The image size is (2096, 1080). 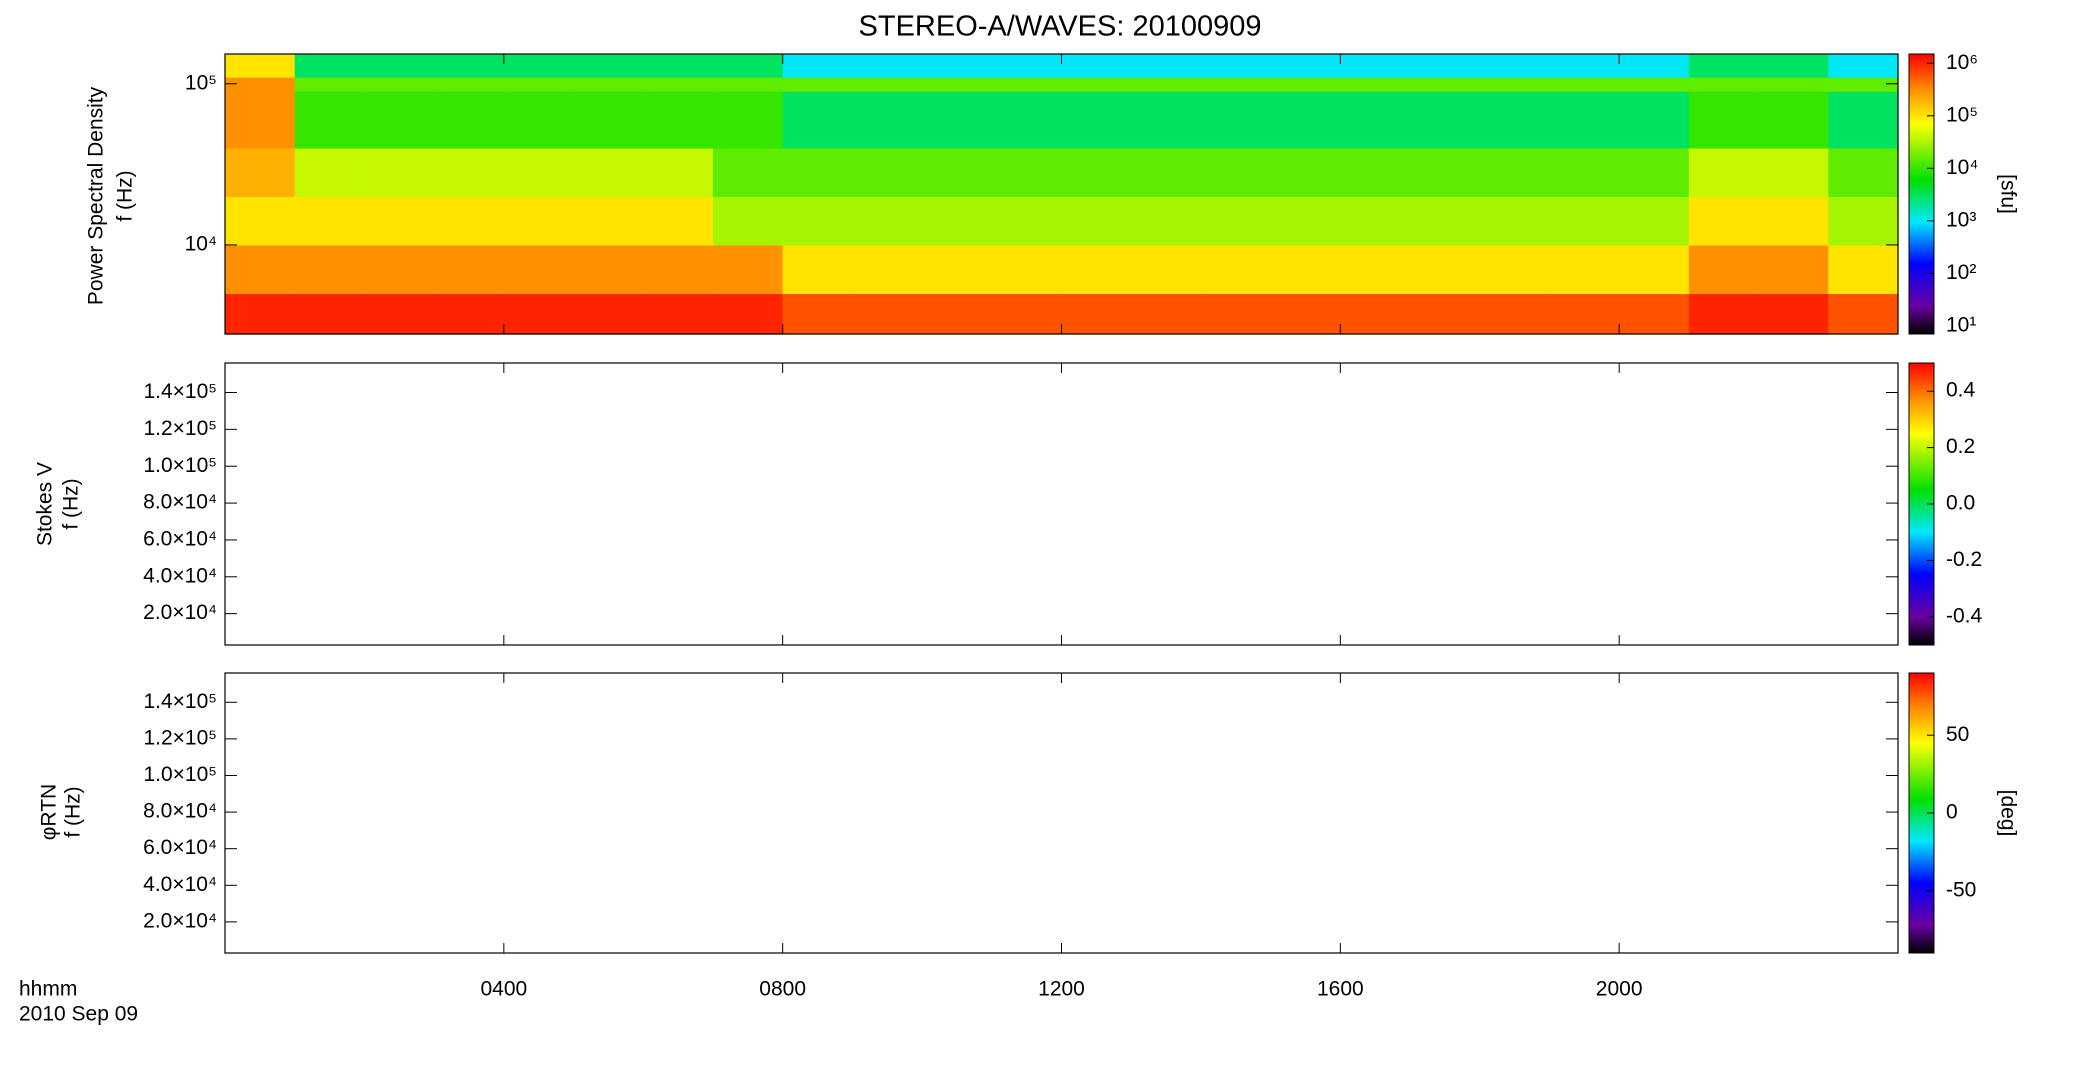 What do you see at coordinates (1961, 272) in the screenshot?
I see `colorbar-tick-label: 10²` at bounding box center [1961, 272].